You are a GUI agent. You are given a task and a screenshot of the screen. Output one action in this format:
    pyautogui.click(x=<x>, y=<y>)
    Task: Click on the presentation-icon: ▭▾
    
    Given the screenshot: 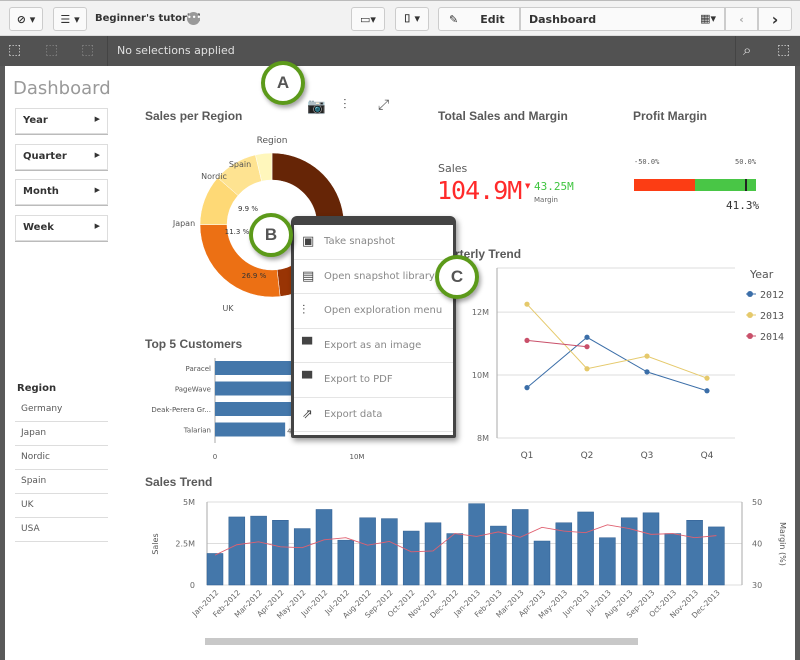 What is the action you would take?
    pyautogui.click(x=368, y=19)
    